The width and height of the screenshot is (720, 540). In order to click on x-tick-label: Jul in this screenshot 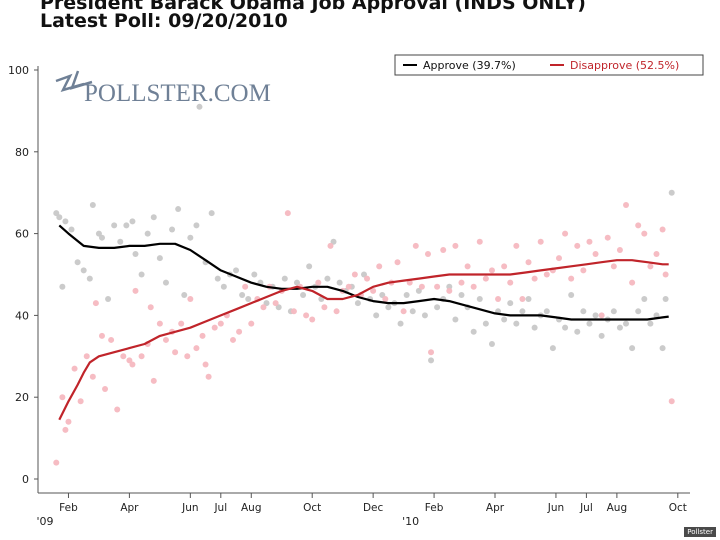, I will do `click(220, 508)`.